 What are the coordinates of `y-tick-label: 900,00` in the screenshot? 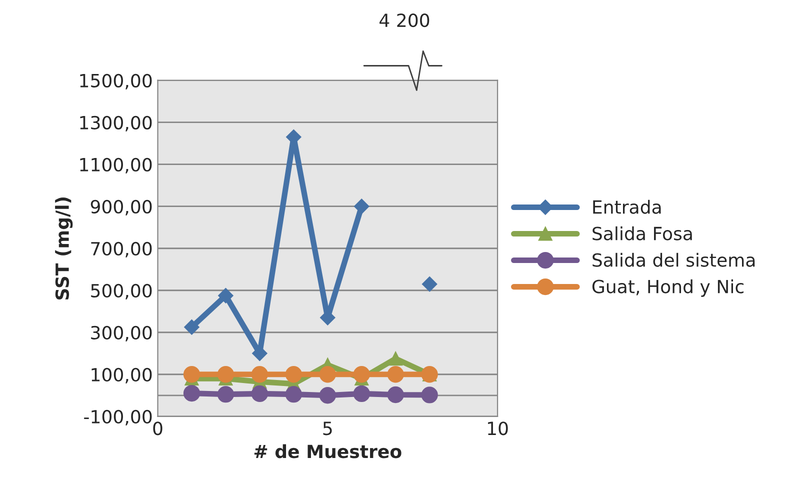 It's located at (121, 208).